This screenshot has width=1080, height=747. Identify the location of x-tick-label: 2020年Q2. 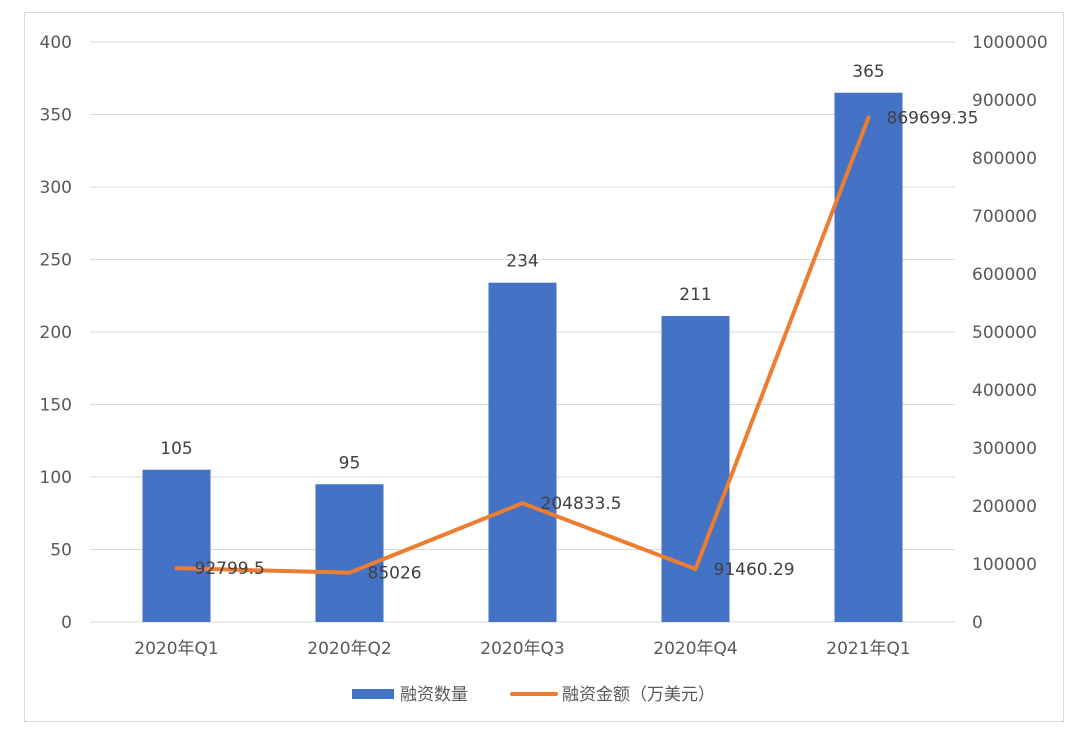
(349, 649).